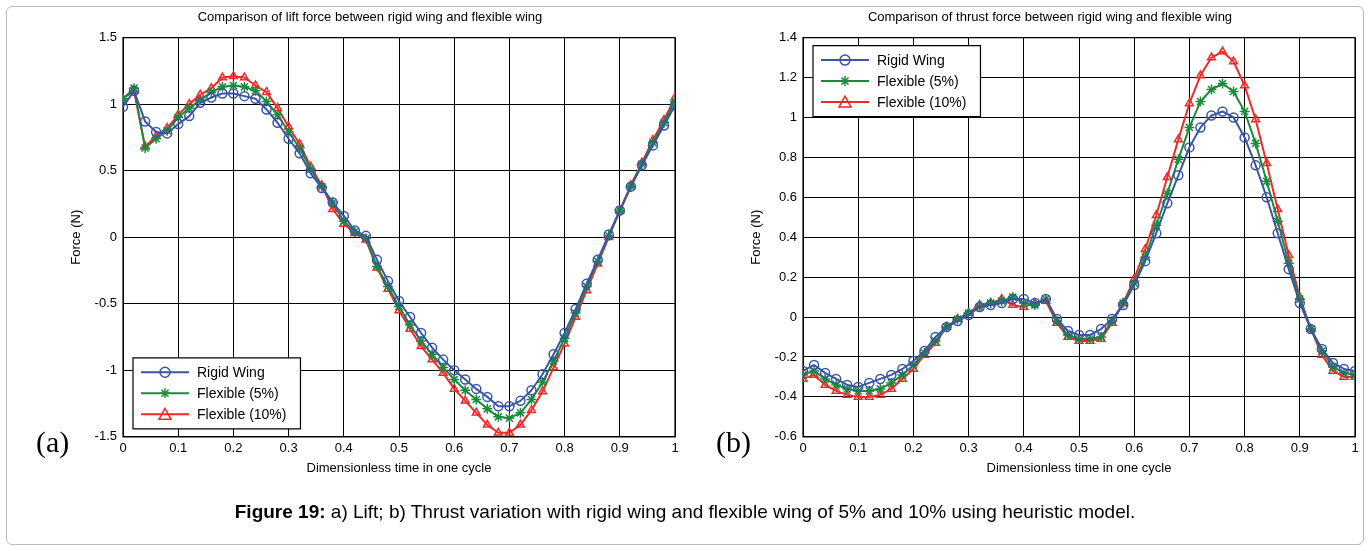 The height and width of the screenshot is (551, 1370). I want to click on text: (a), so click(53, 442).